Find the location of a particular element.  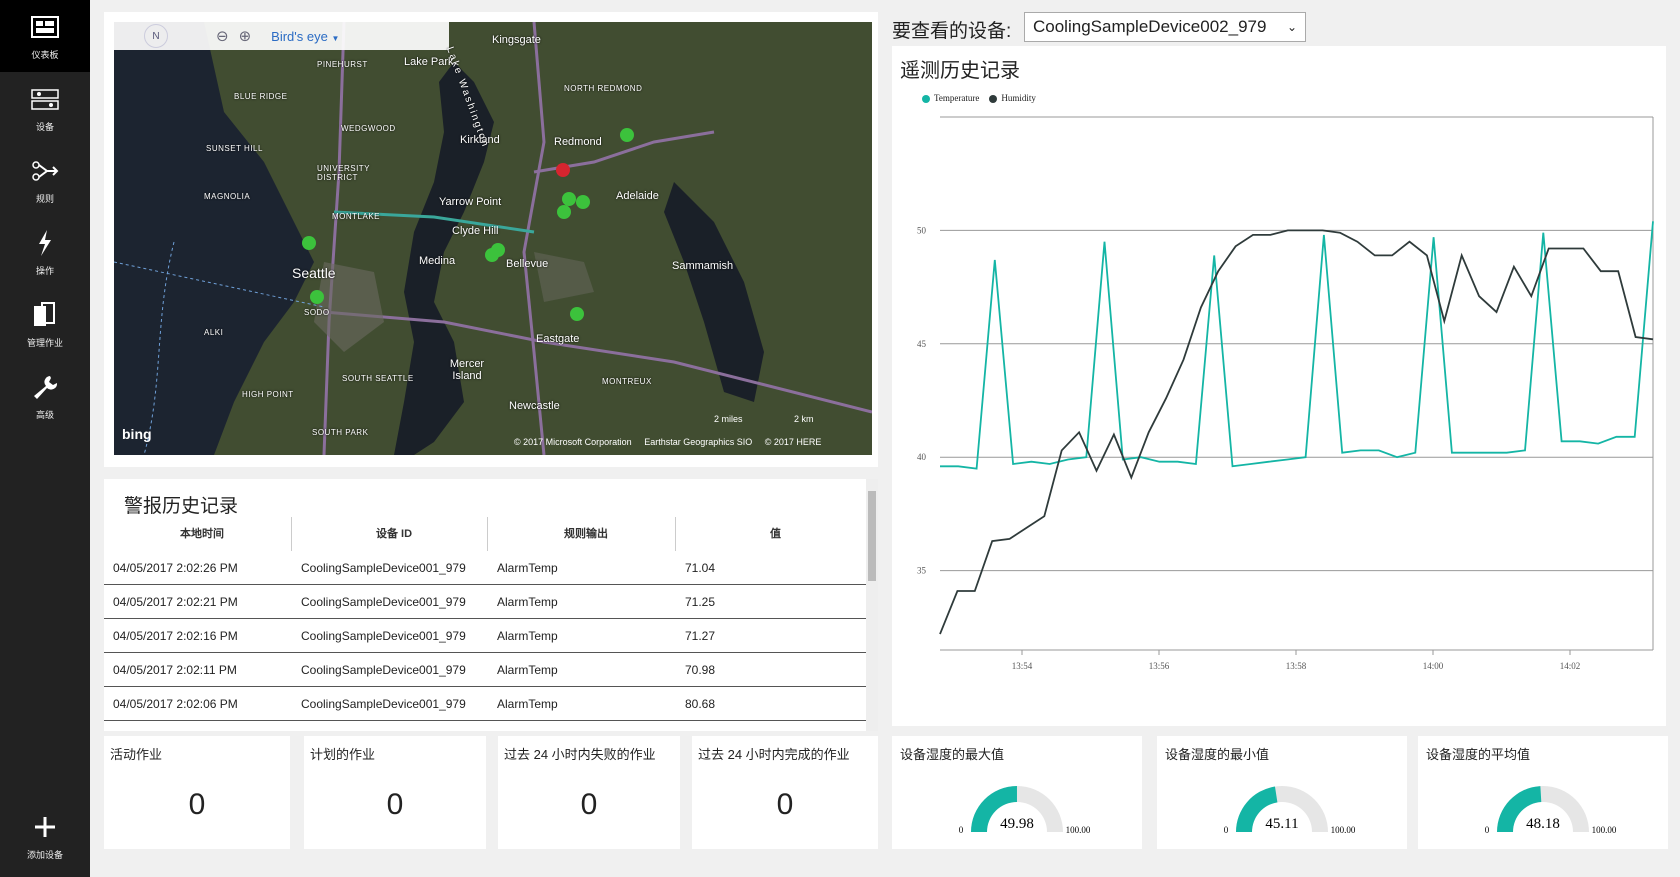

device-select-dropdown: CoolingSampleDevice002_979 ⌄ is located at coordinates (1165, 27).